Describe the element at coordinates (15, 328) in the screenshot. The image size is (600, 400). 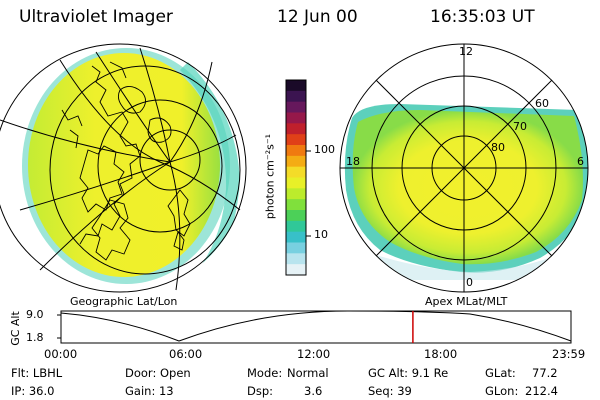
I see `orbit-ylabel: GC Alt` at that location.